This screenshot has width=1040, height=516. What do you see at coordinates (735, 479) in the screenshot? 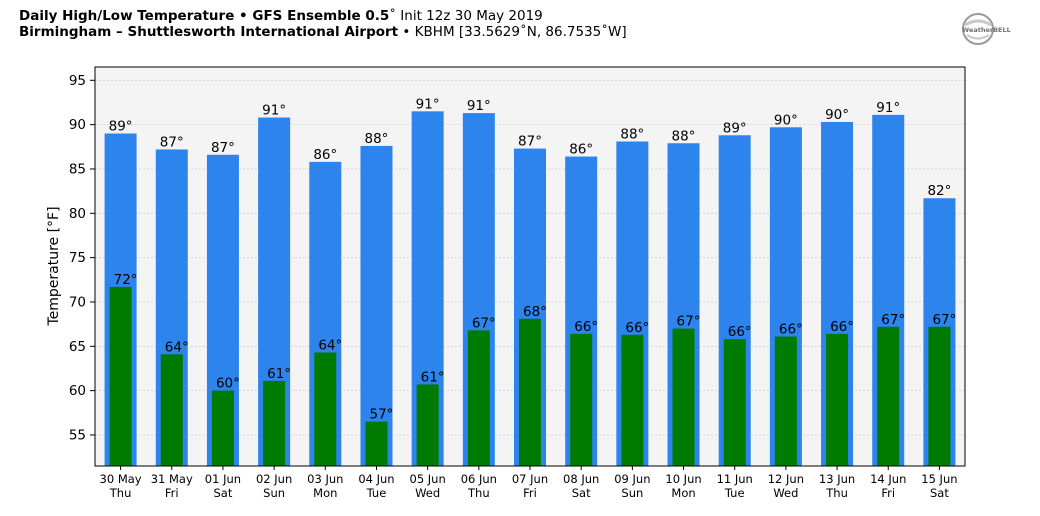
I see `x-tick-date: 11 Jun` at bounding box center [735, 479].